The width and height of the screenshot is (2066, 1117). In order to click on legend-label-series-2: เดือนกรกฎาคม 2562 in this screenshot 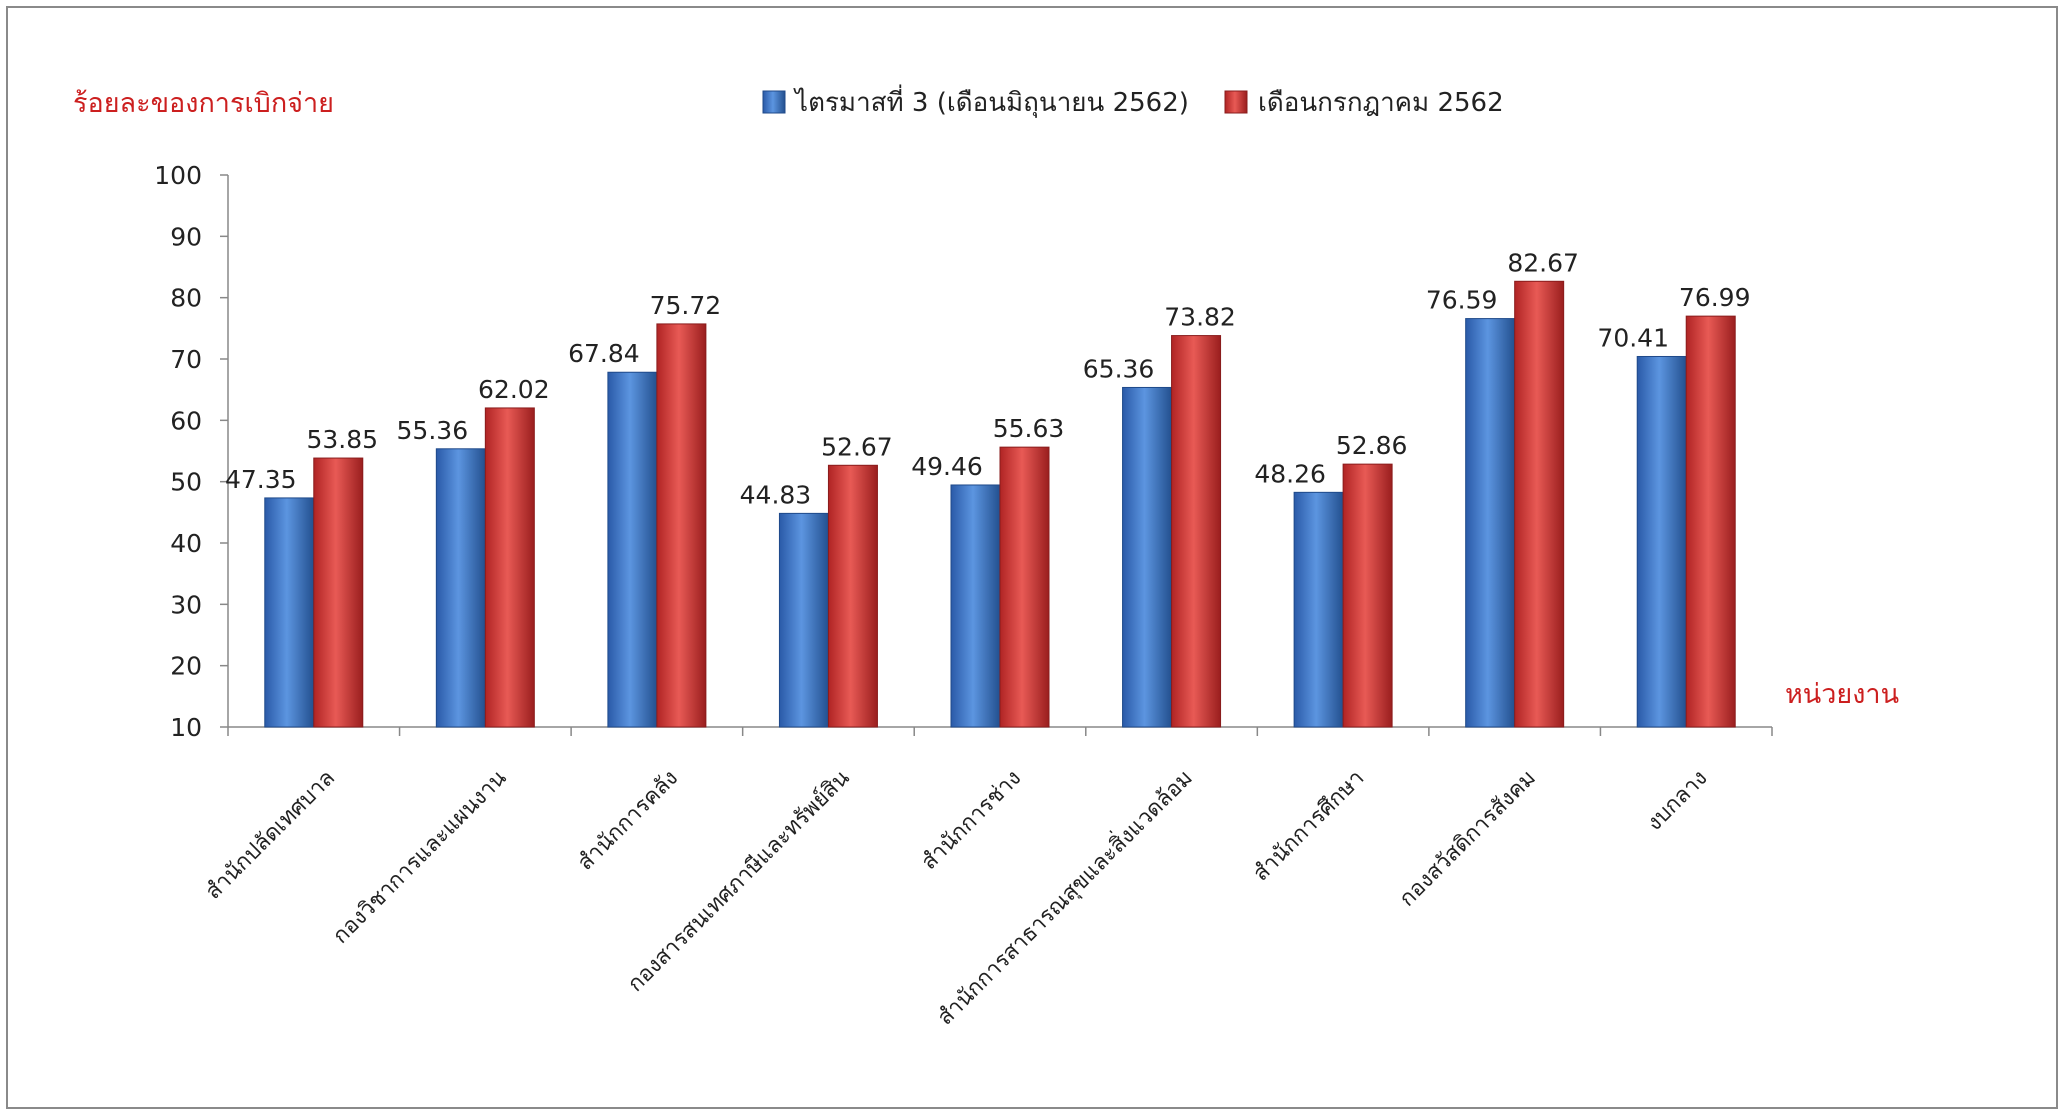, I will do `click(1381, 103)`.